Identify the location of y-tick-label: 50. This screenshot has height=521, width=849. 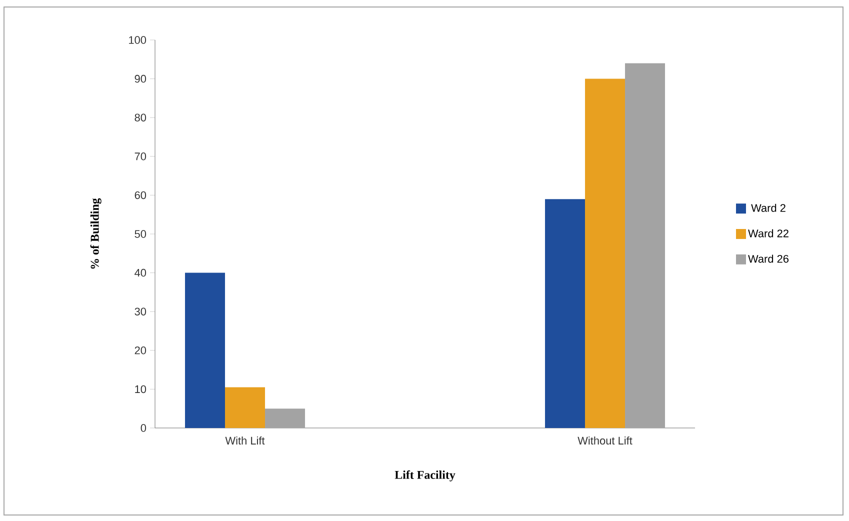
(140, 234).